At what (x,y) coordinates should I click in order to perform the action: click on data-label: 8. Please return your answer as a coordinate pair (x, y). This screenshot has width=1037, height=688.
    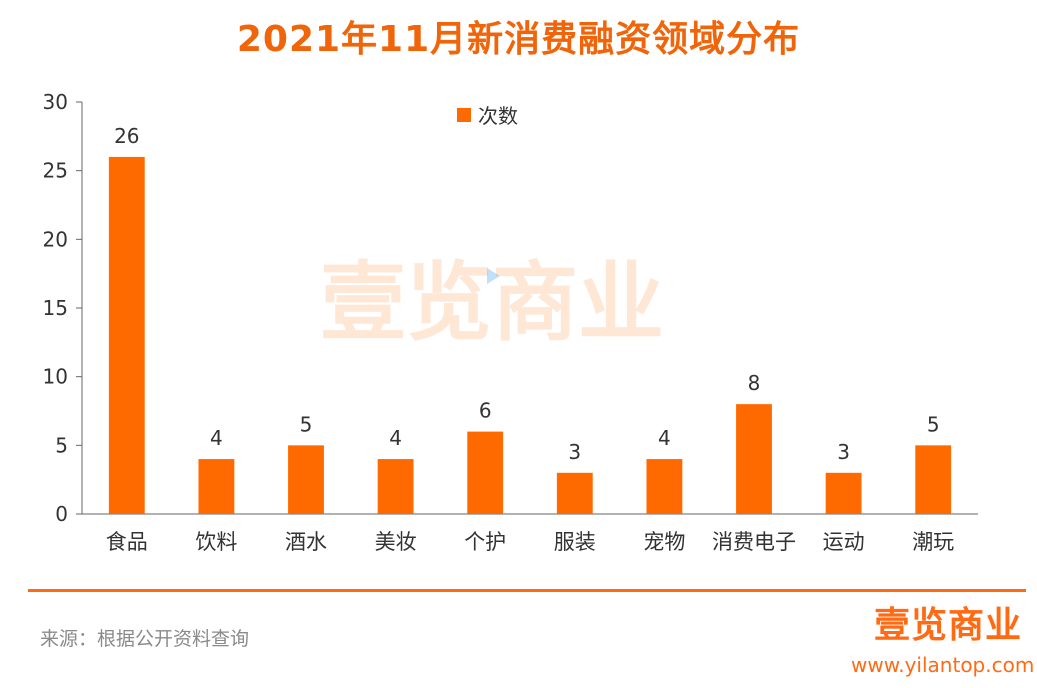
    Looking at the image, I should click on (754, 383).